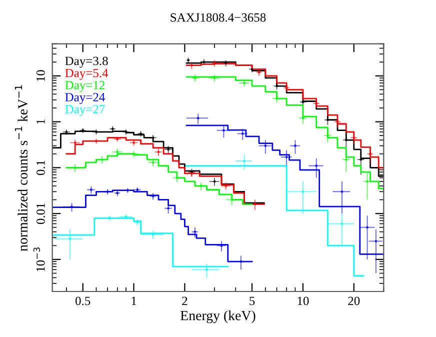 This screenshot has width=436, height=337. What do you see at coordinates (86, 62) in the screenshot?
I see `legend-label: Day=3.8` at bounding box center [86, 62].